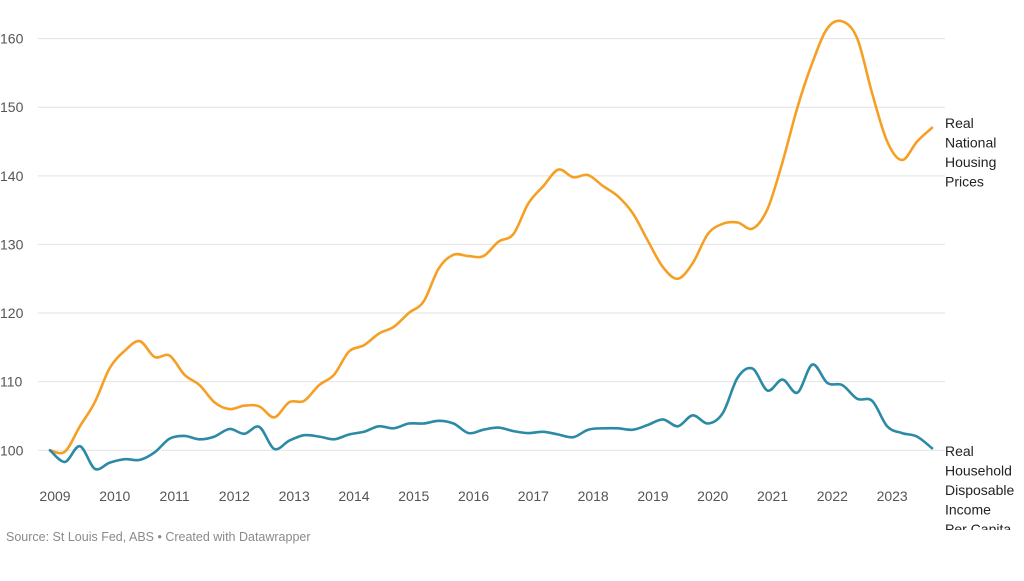 This screenshot has height=581, width=1024. I want to click on x-tick-label: 2021, so click(772, 496).